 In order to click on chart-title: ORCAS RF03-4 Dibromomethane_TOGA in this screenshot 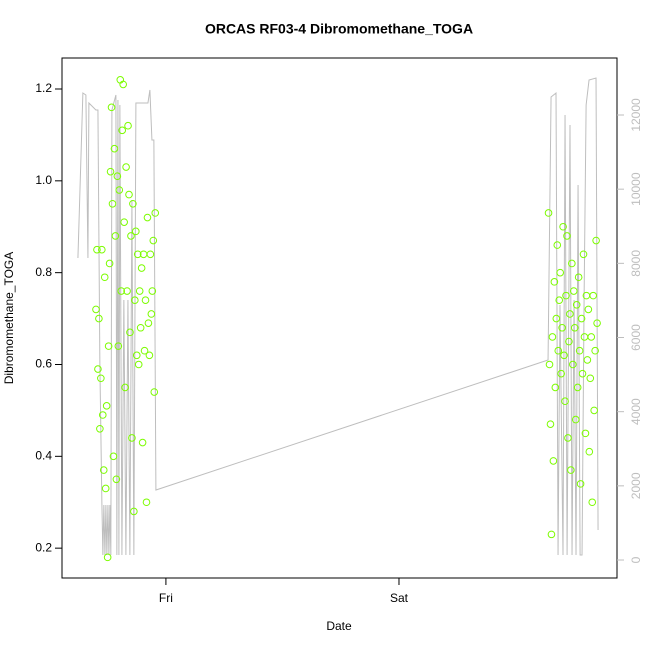, I will do `click(339, 29)`.